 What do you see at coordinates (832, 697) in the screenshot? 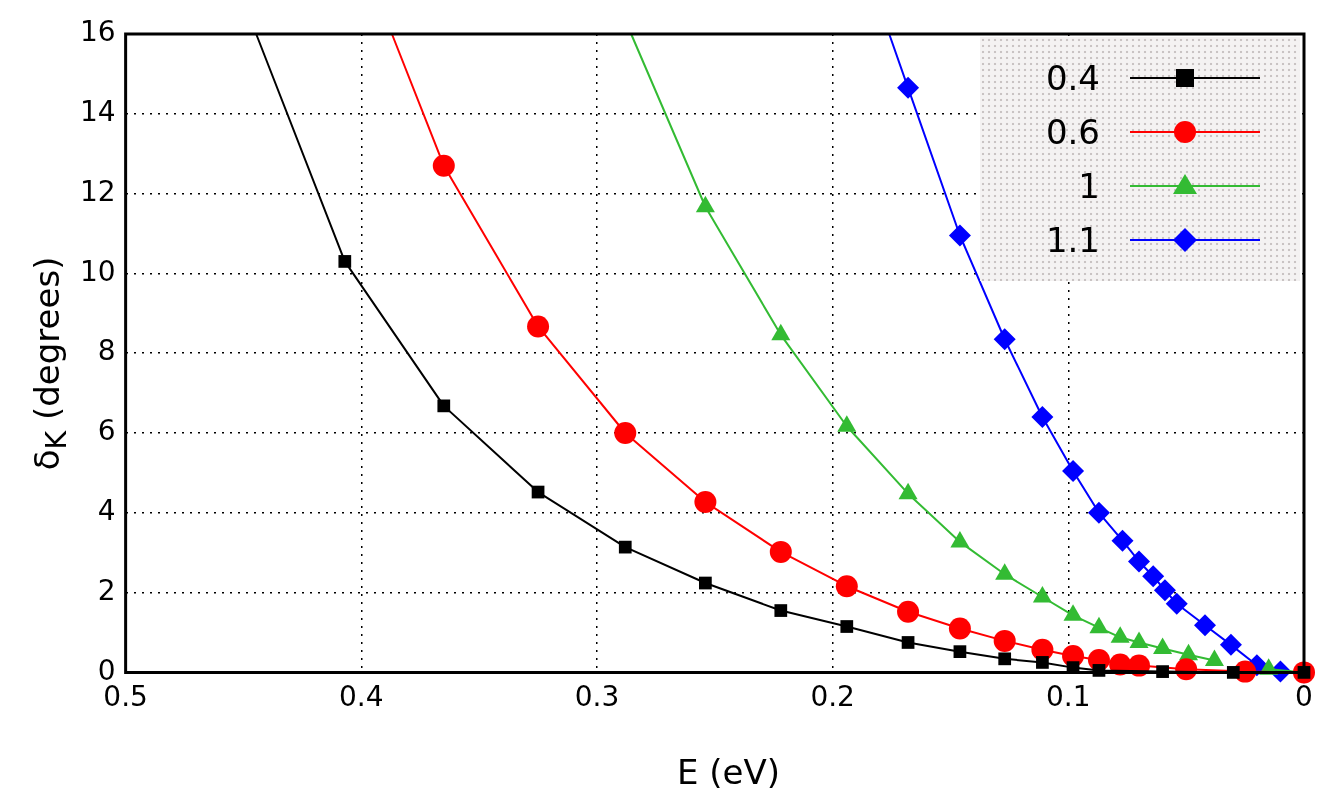
I see `x-tick-label: 0.2` at bounding box center [832, 697].